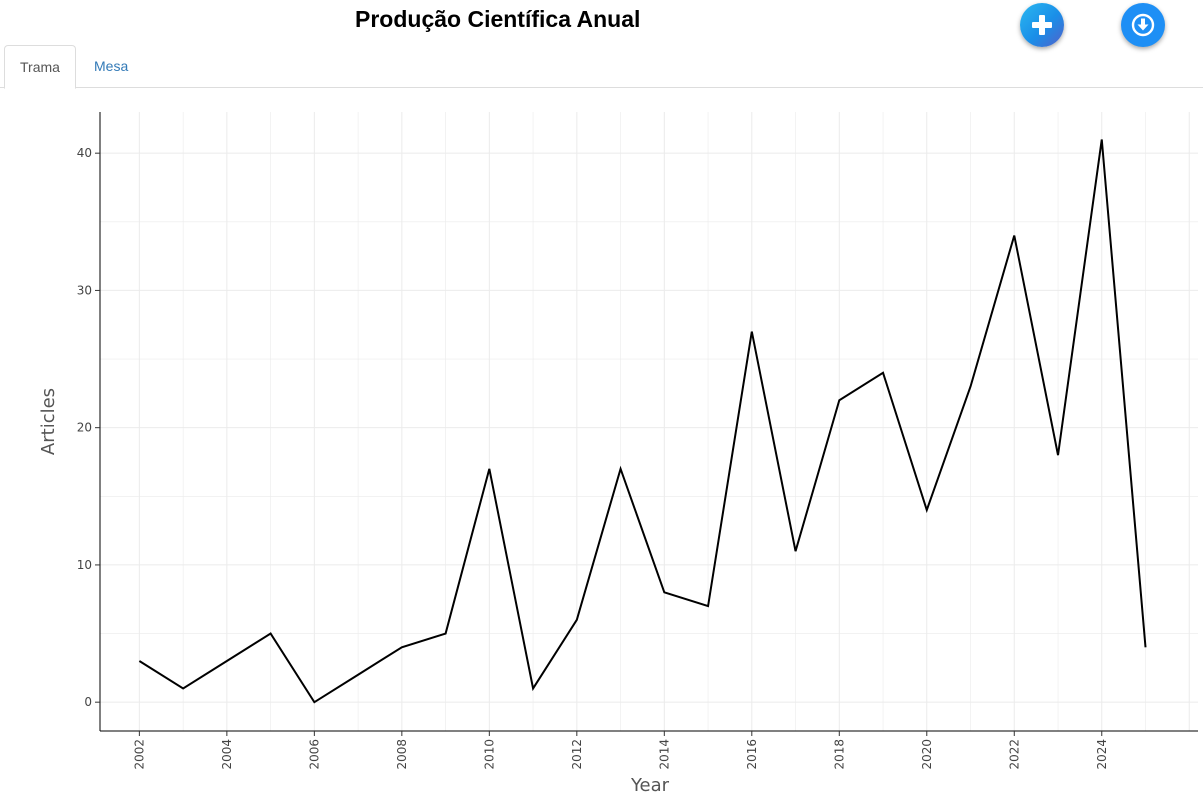 Image resolution: width=1203 pixels, height=800 pixels. Describe the element at coordinates (1014, 754) in the screenshot. I see `x-tick-label: 2022` at that location.